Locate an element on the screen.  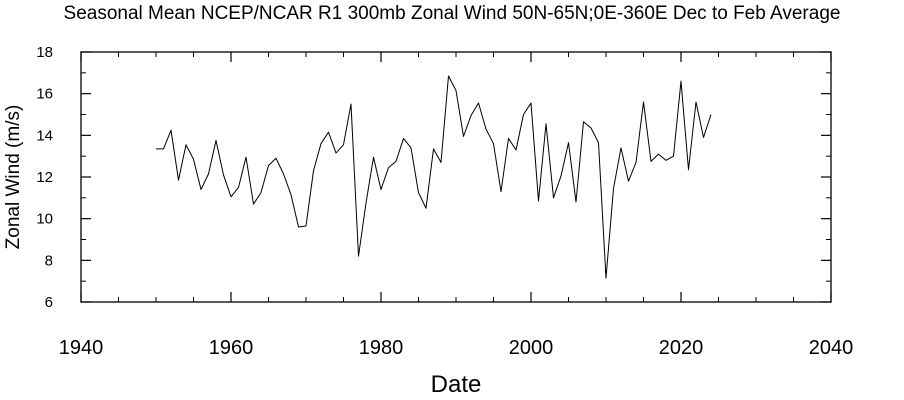
y-tick-label: 14 is located at coordinates (44, 135).